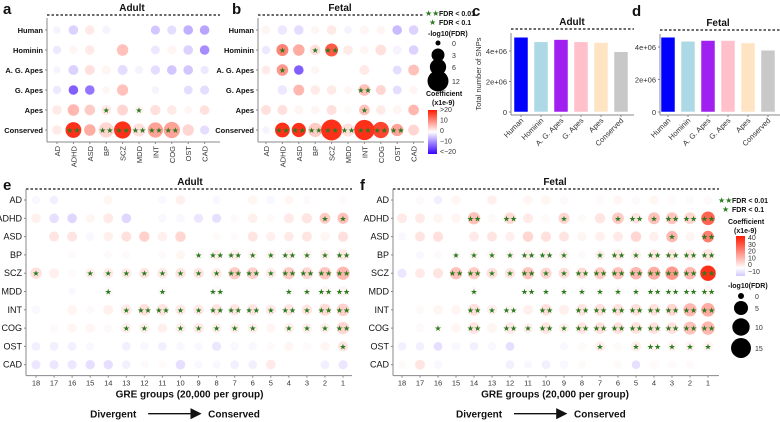 This screenshot has width=780, height=422. Describe the element at coordinates (12, 237) in the screenshot. I see `row-label: ASD` at that location.